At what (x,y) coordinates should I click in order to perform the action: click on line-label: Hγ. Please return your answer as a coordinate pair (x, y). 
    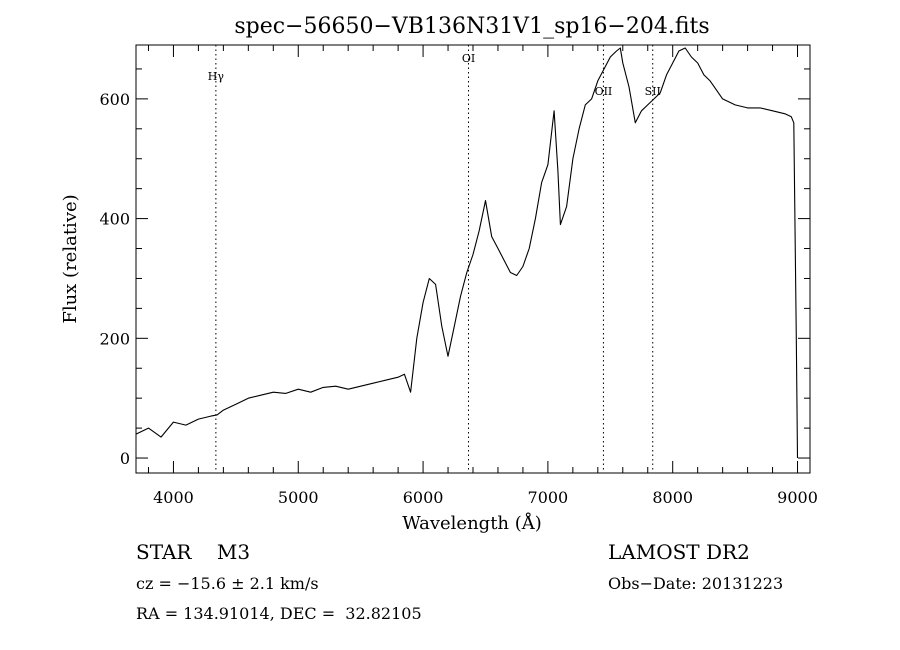
    Looking at the image, I should click on (216, 76).